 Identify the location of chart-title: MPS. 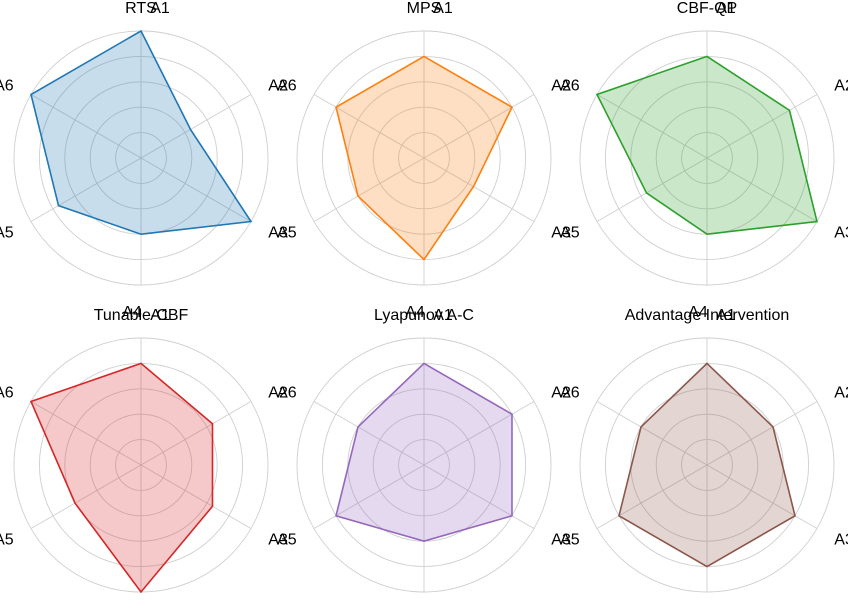
(424, 8).